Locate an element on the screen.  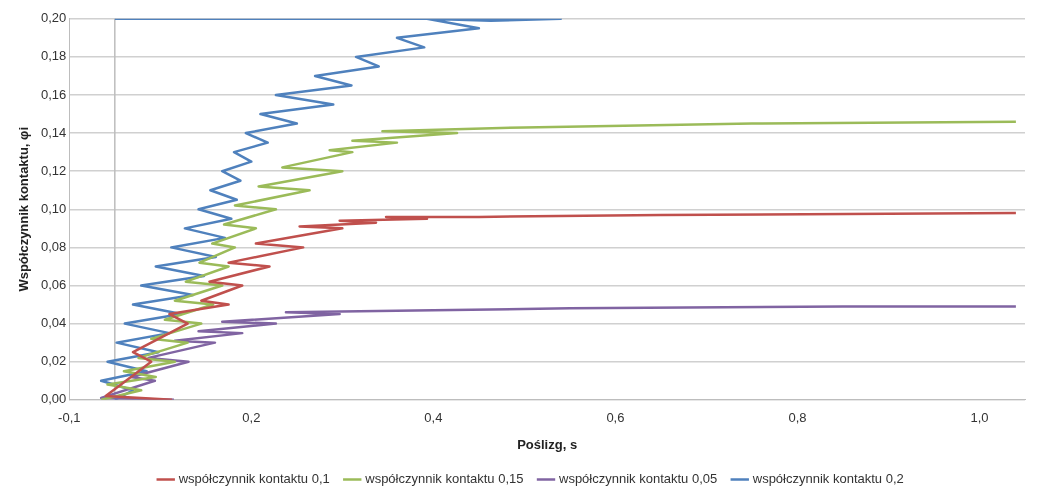
y-tick-label: 0,20 is located at coordinates (53, 18).